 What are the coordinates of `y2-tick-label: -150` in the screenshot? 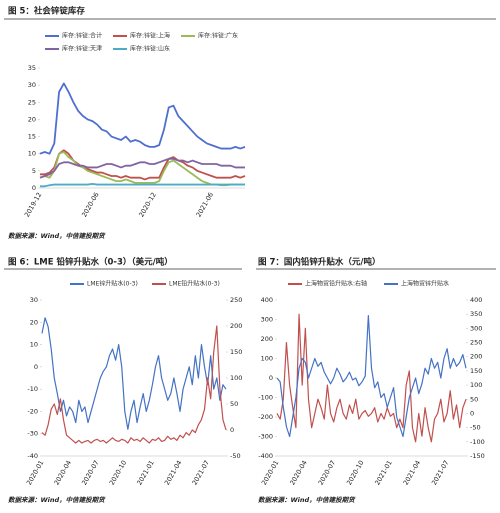 It's located at (477, 456).